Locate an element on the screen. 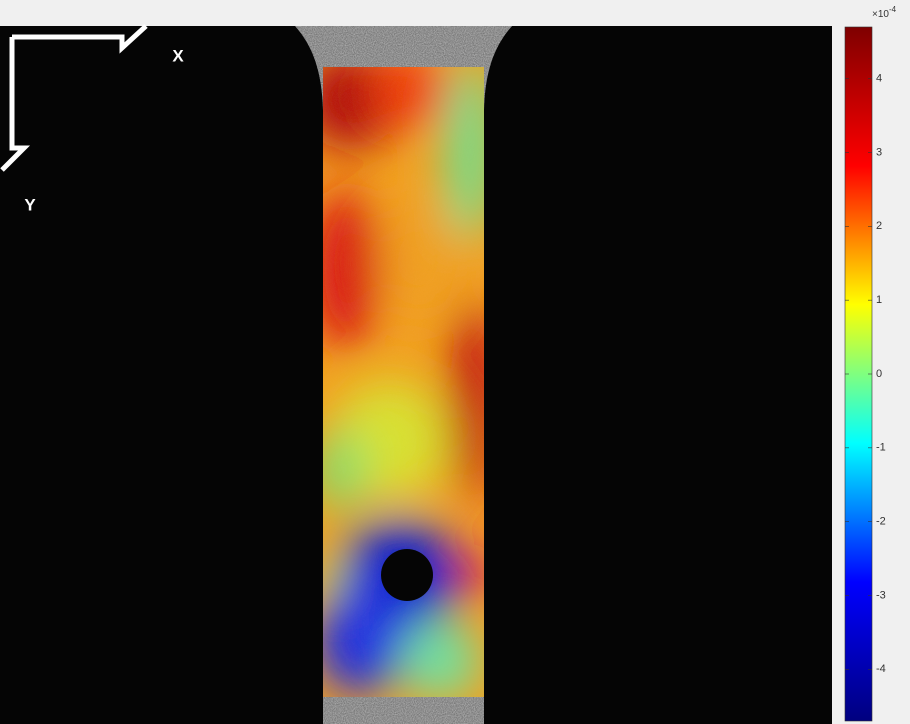 The height and width of the screenshot is (724, 910). colorbar-tick-label: -4 is located at coordinates (881, 669).